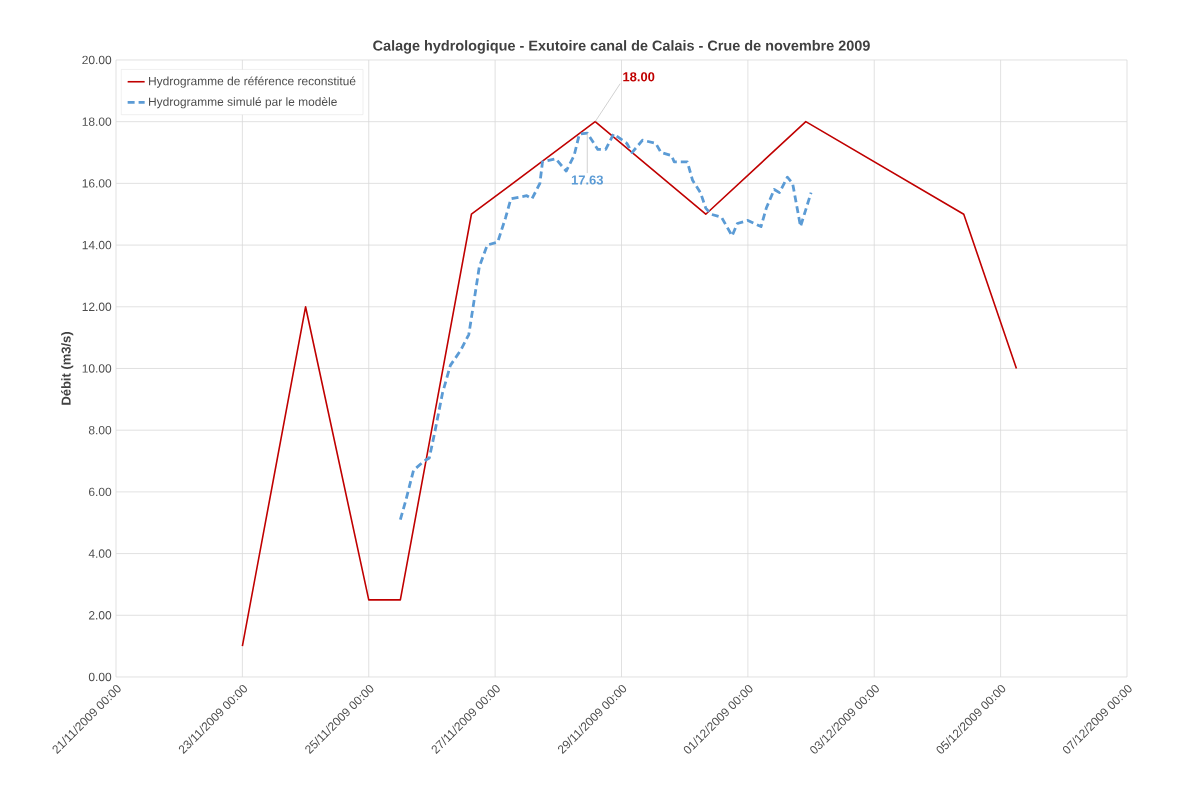 This screenshot has width=1198, height=795. Describe the element at coordinates (639, 77) in the screenshot. I see `annotation: 18.00` at that location.